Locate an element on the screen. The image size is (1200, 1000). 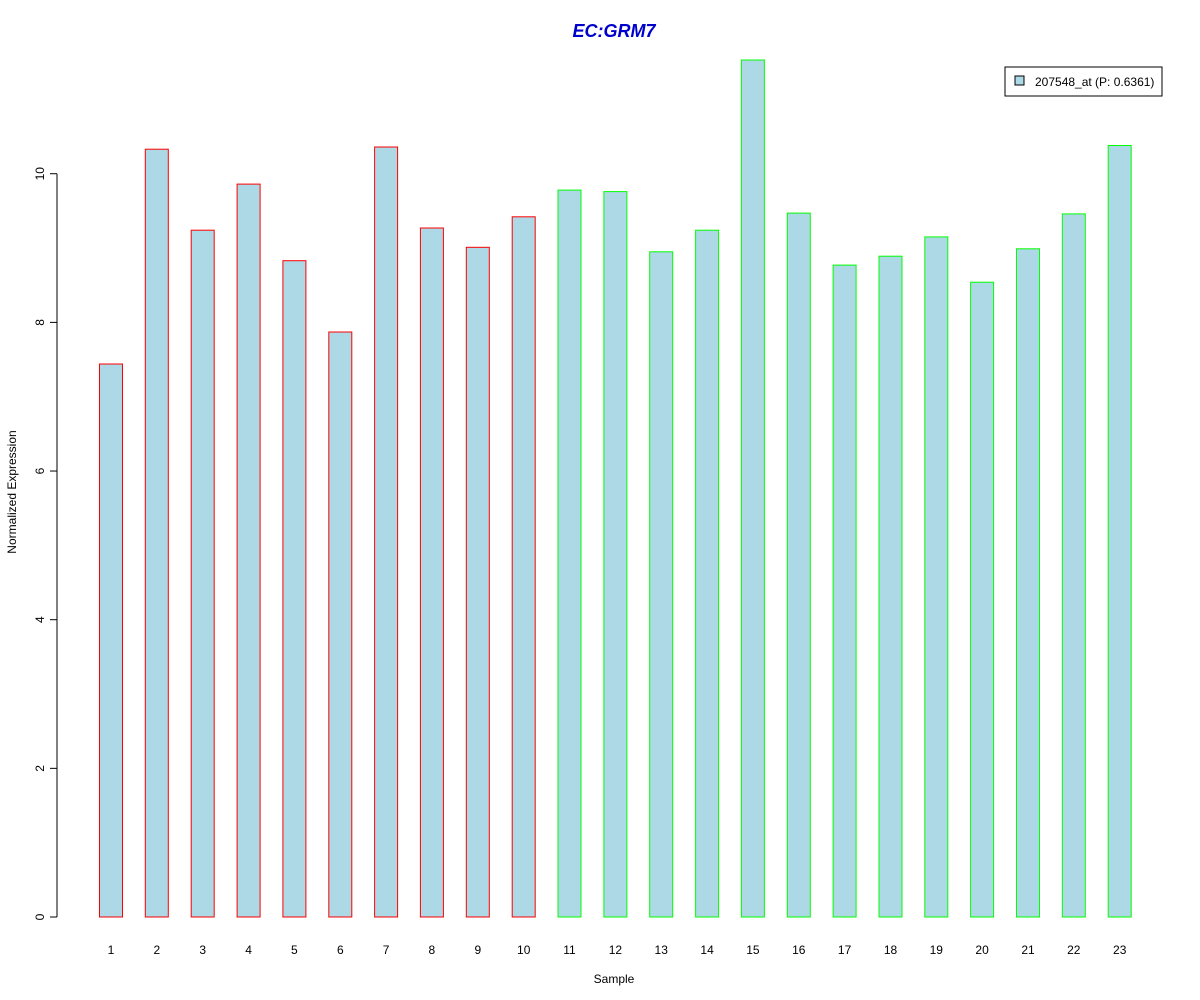
y-tick-label: 2 is located at coordinates (40, 768).